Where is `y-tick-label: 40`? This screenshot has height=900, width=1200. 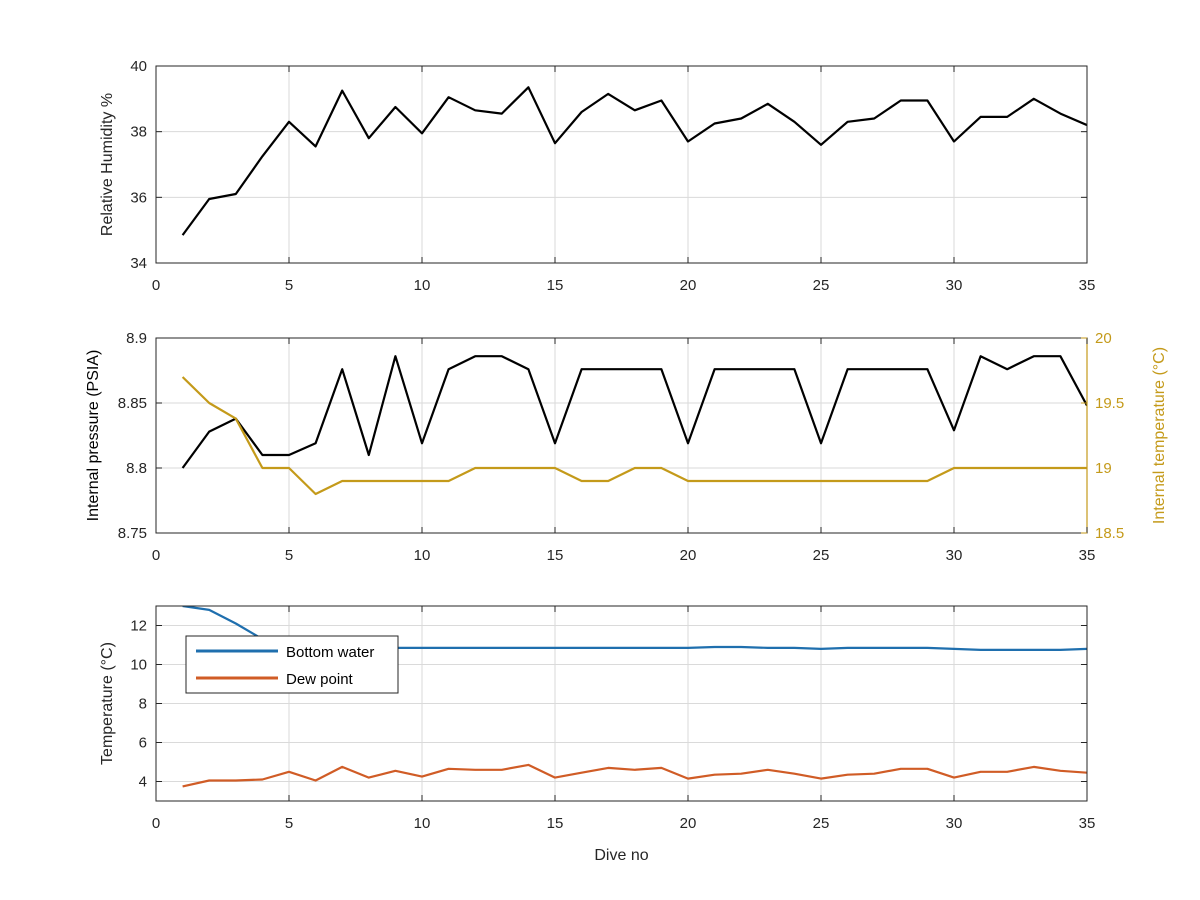
y-tick-label: 40 is located at coordinates (138, 66).